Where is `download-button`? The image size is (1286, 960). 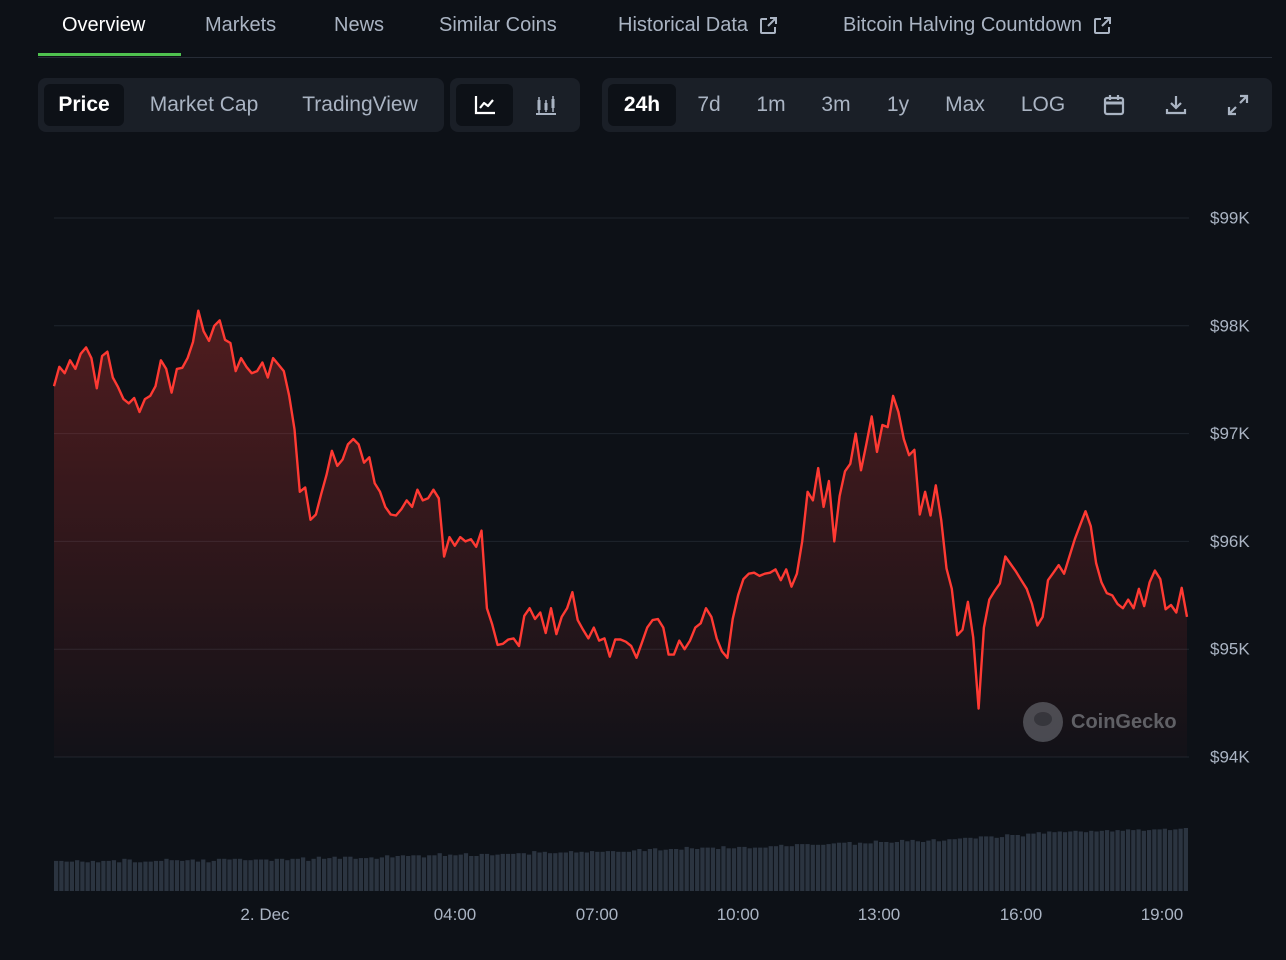 download-button is located at coordinates (1176, 105).